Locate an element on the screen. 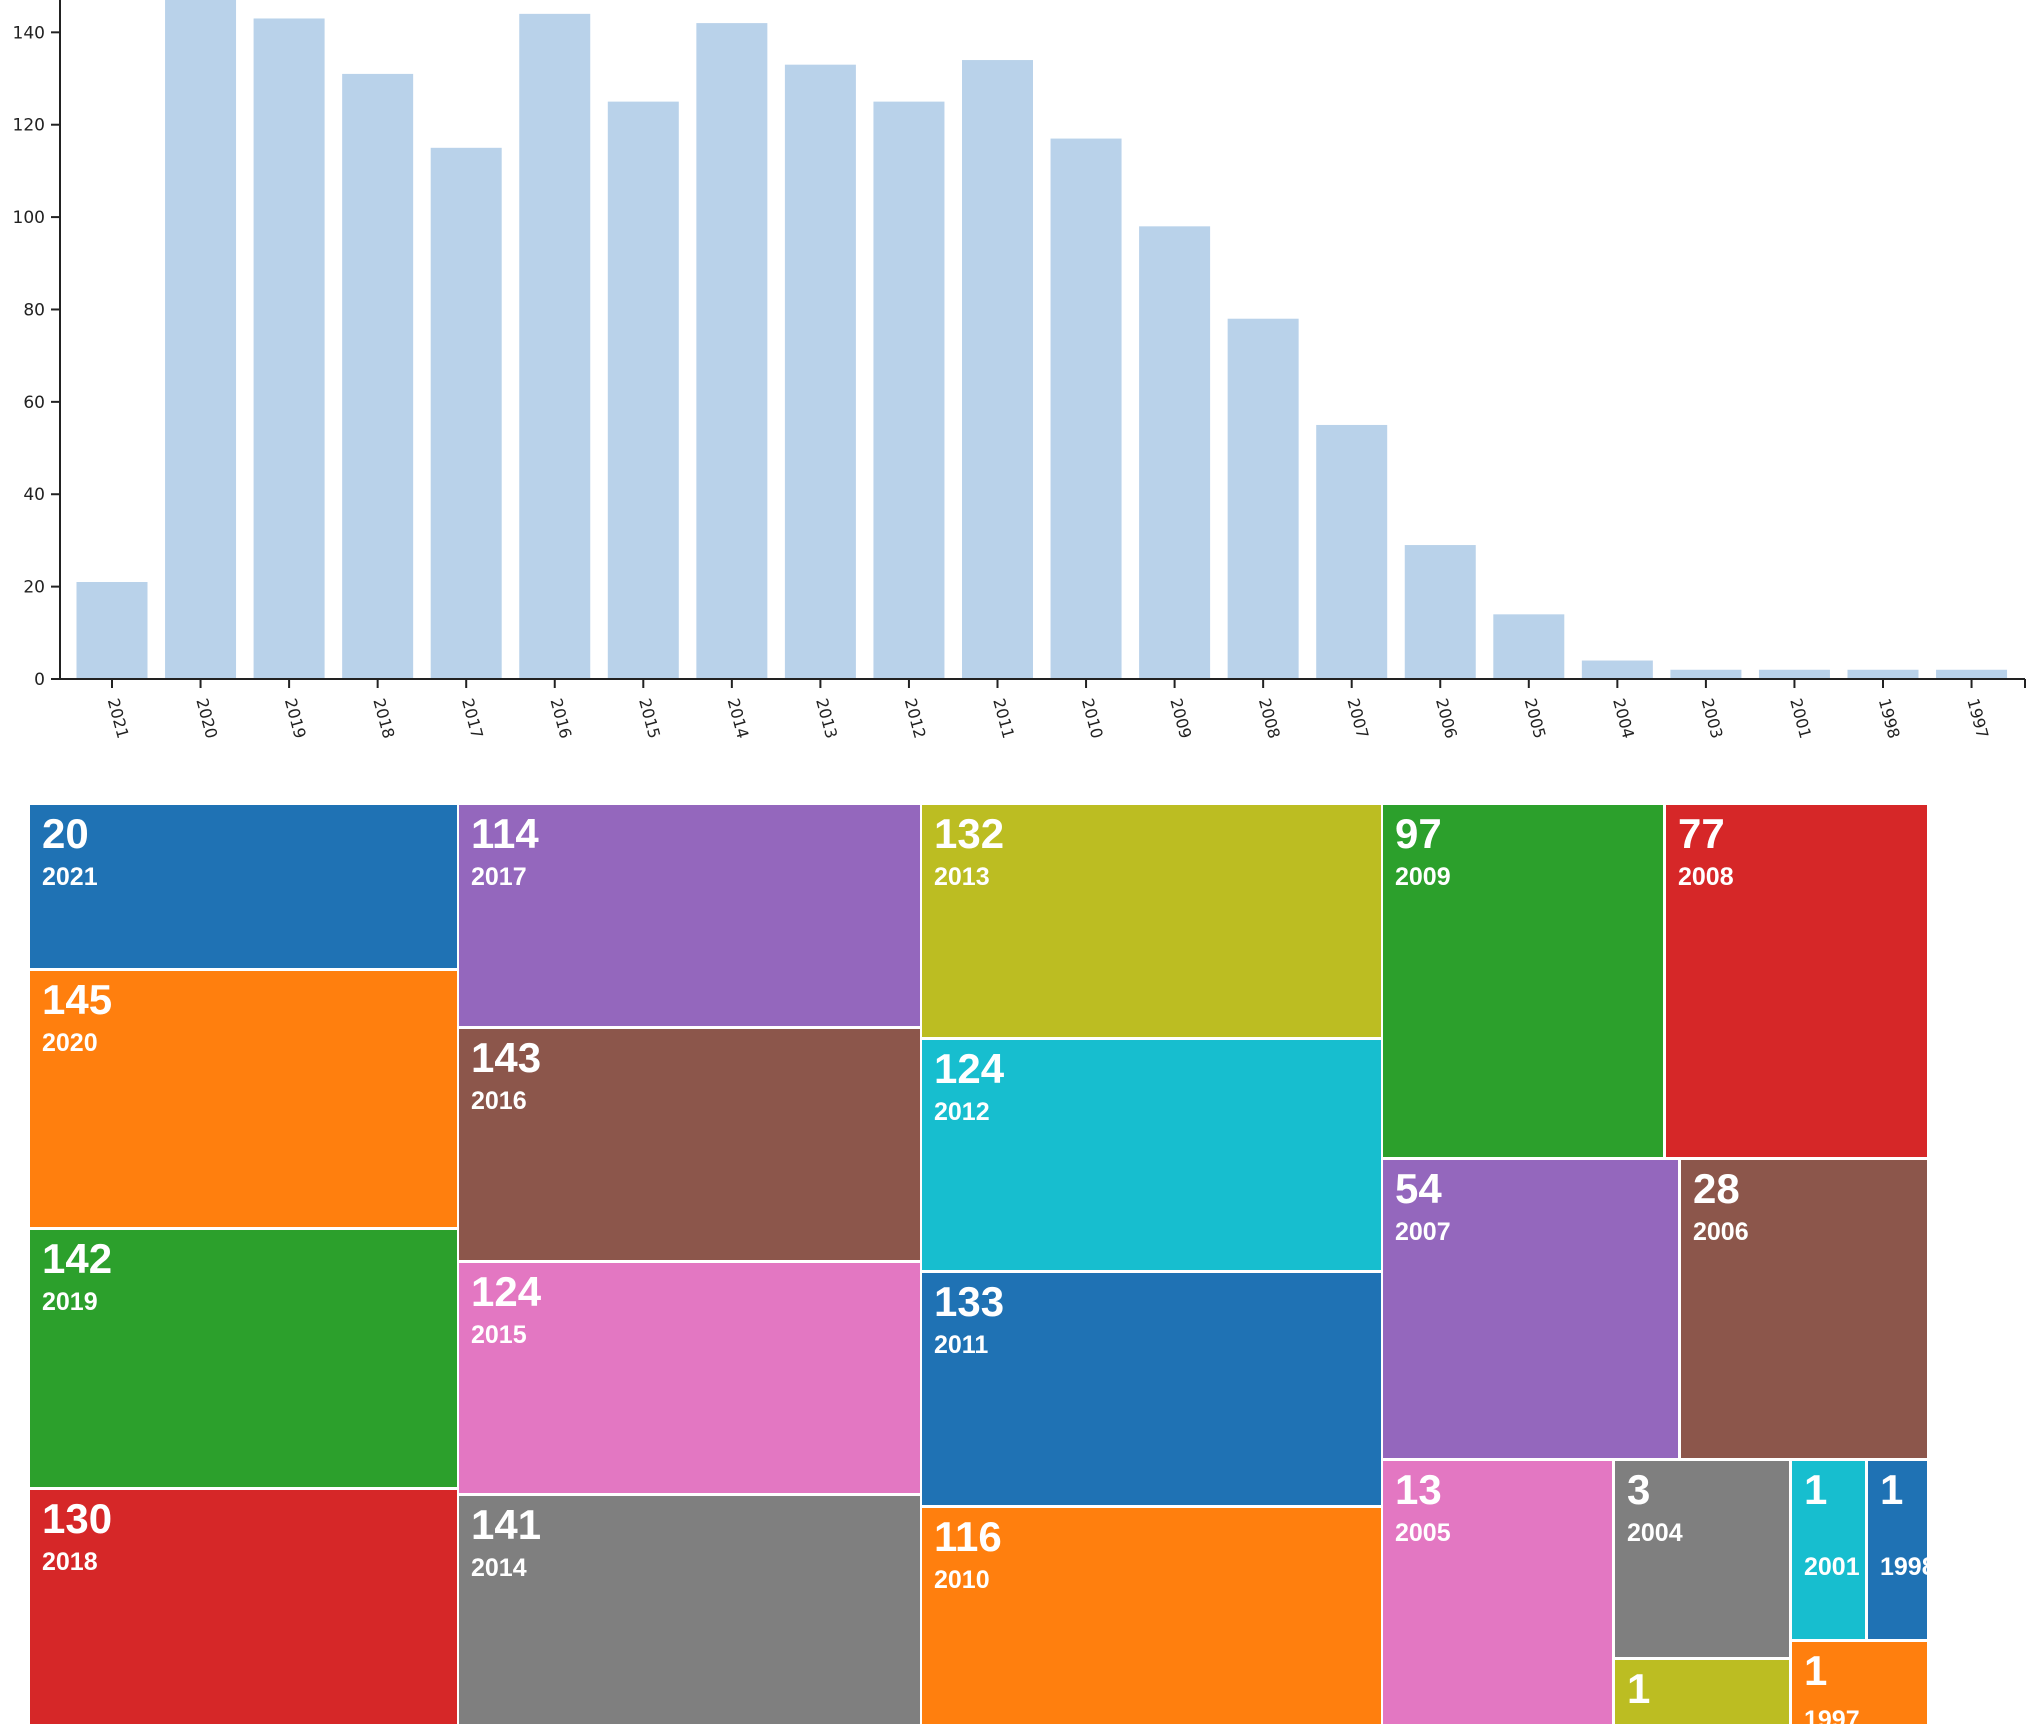 Image resolution: width=2030 pixels, height=1724 pixels. treemap-cell-year: 2020 is located at coordinates (70, 1043).